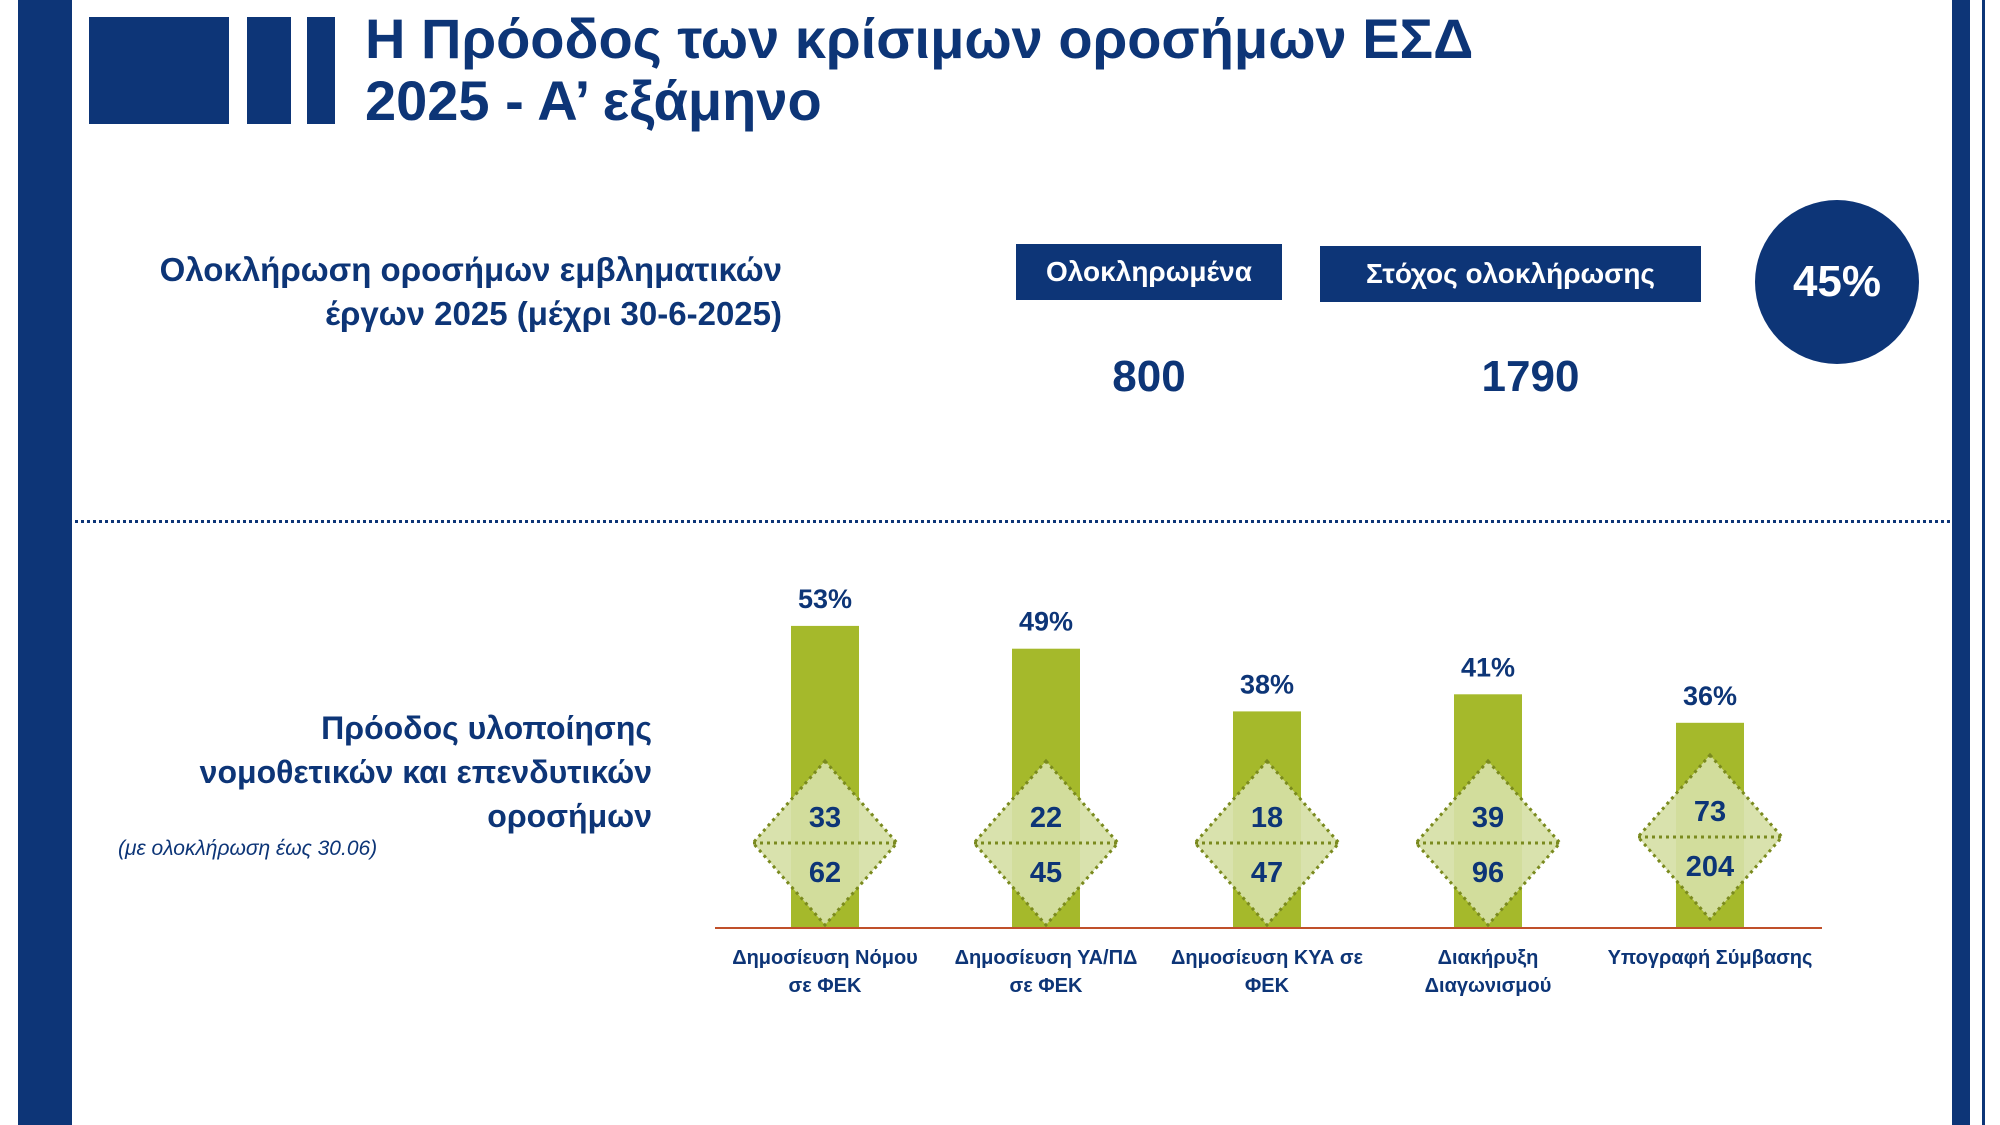 The image size is (2000, 1125). I want to click on completed-value: 800, so click(1149, 376).